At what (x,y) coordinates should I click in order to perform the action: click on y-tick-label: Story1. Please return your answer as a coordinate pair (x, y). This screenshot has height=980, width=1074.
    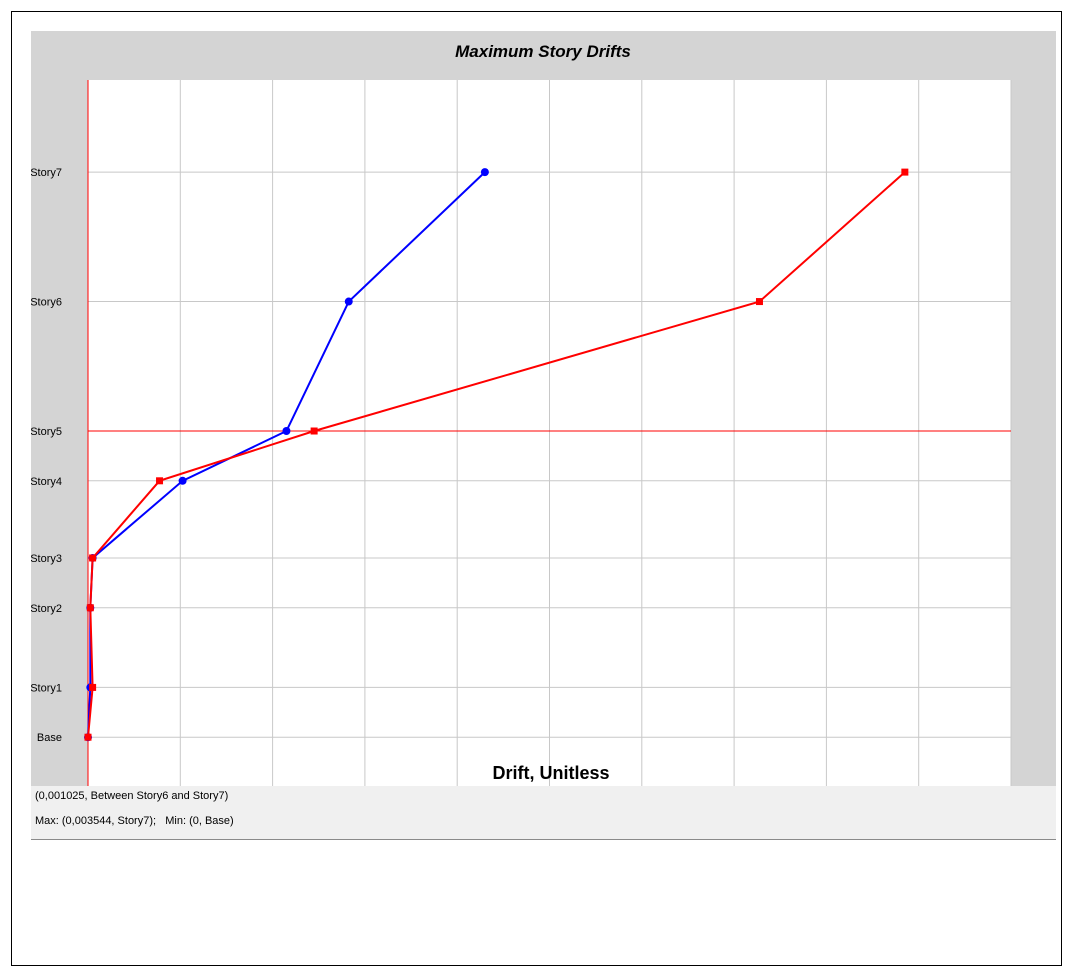
    Looking at the image, I should click on (46, 688).